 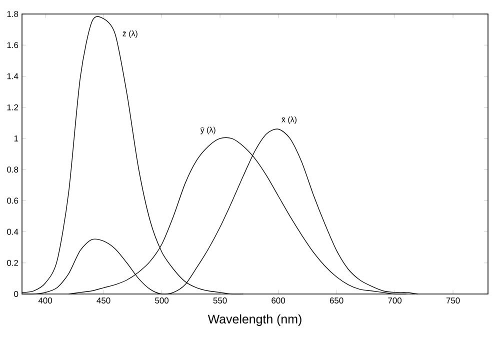 I want to click on y-tick-label: 0.4, so click(x=12, y=231).